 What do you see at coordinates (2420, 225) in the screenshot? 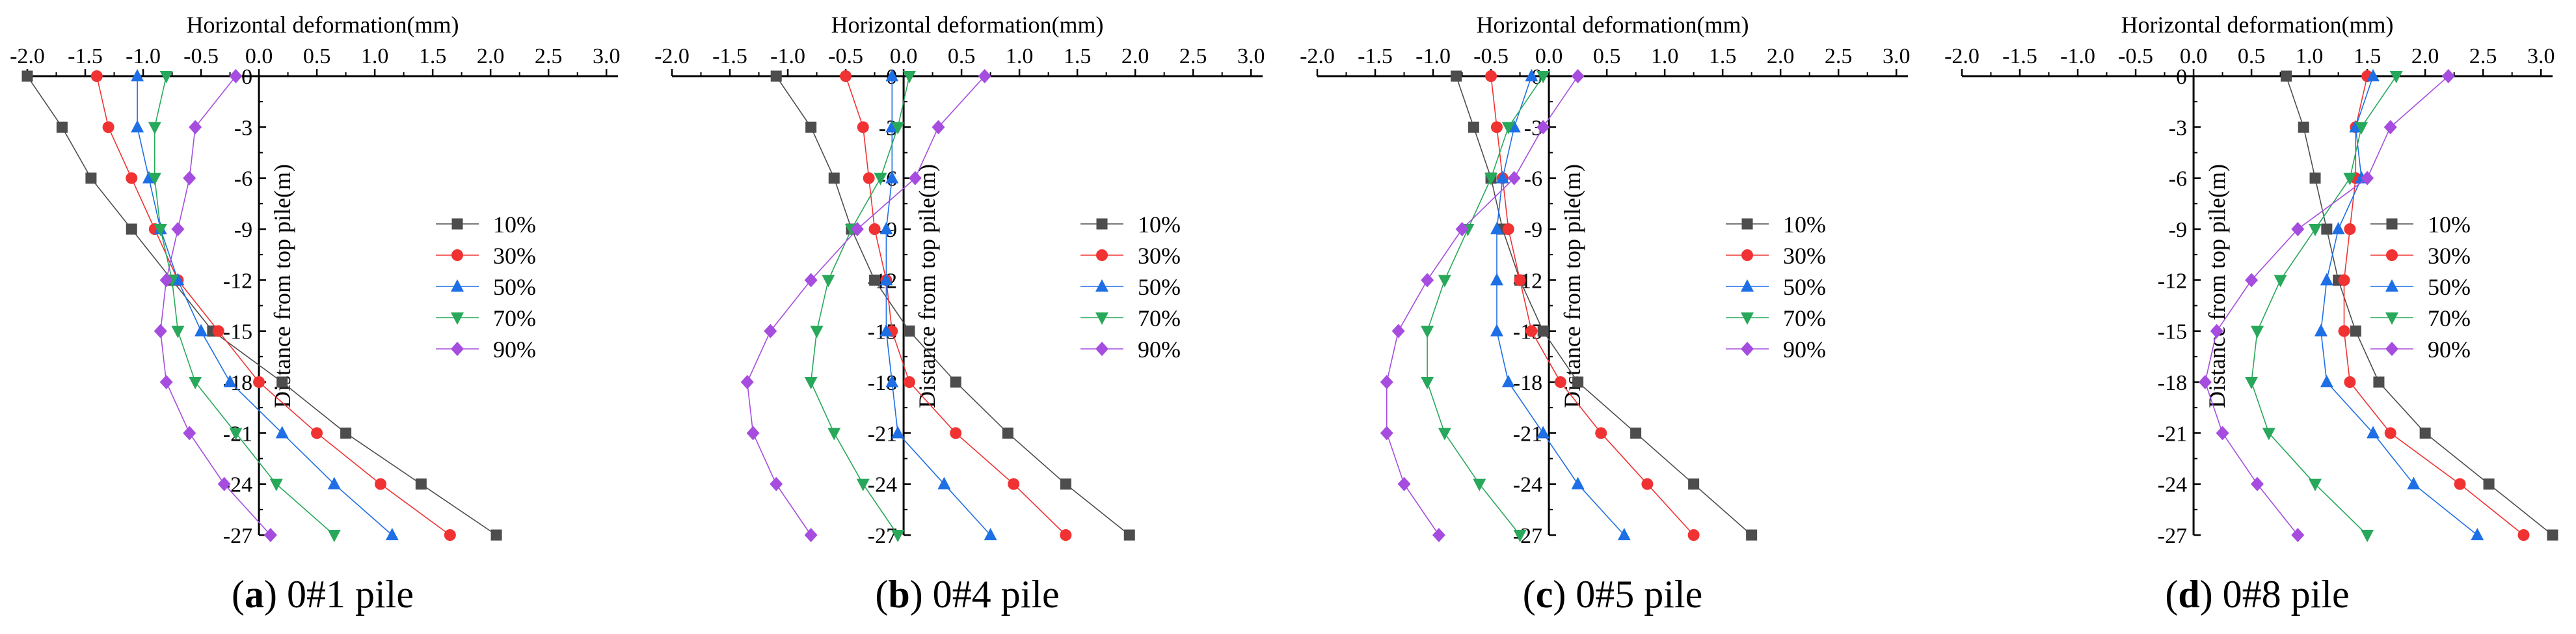
I see `legend-item: 10%` at bounding box center [2420, 225].